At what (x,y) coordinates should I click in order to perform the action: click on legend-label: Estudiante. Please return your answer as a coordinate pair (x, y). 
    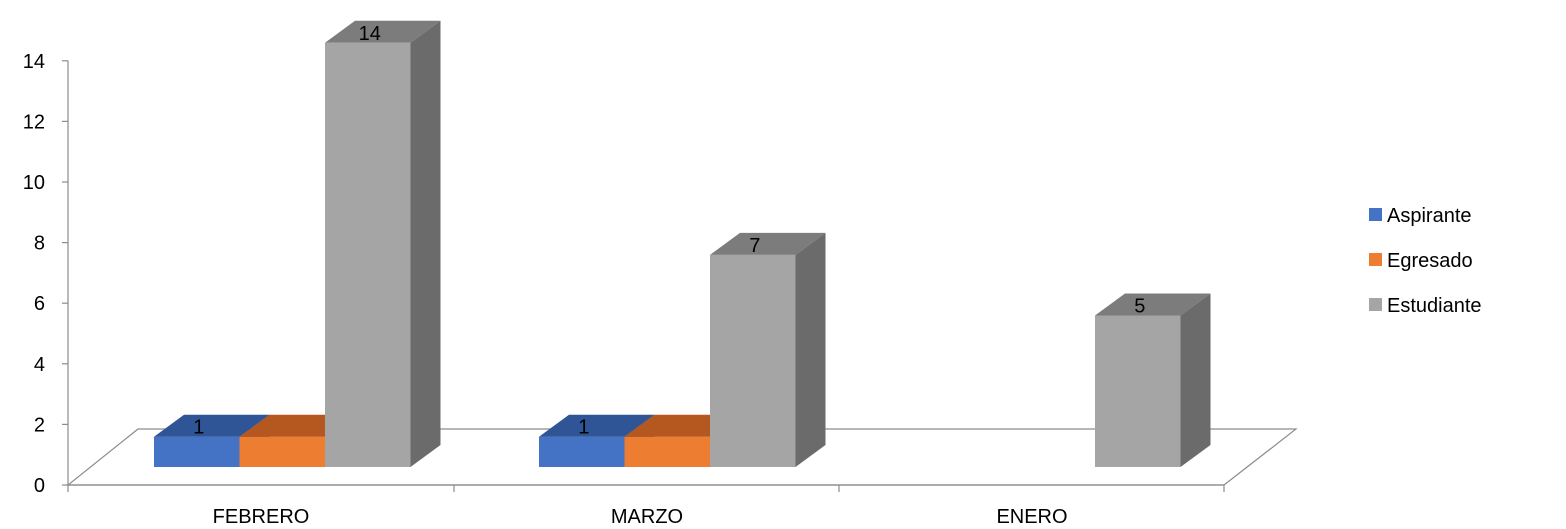
    Looking at the image, I should click on (1434, 306).